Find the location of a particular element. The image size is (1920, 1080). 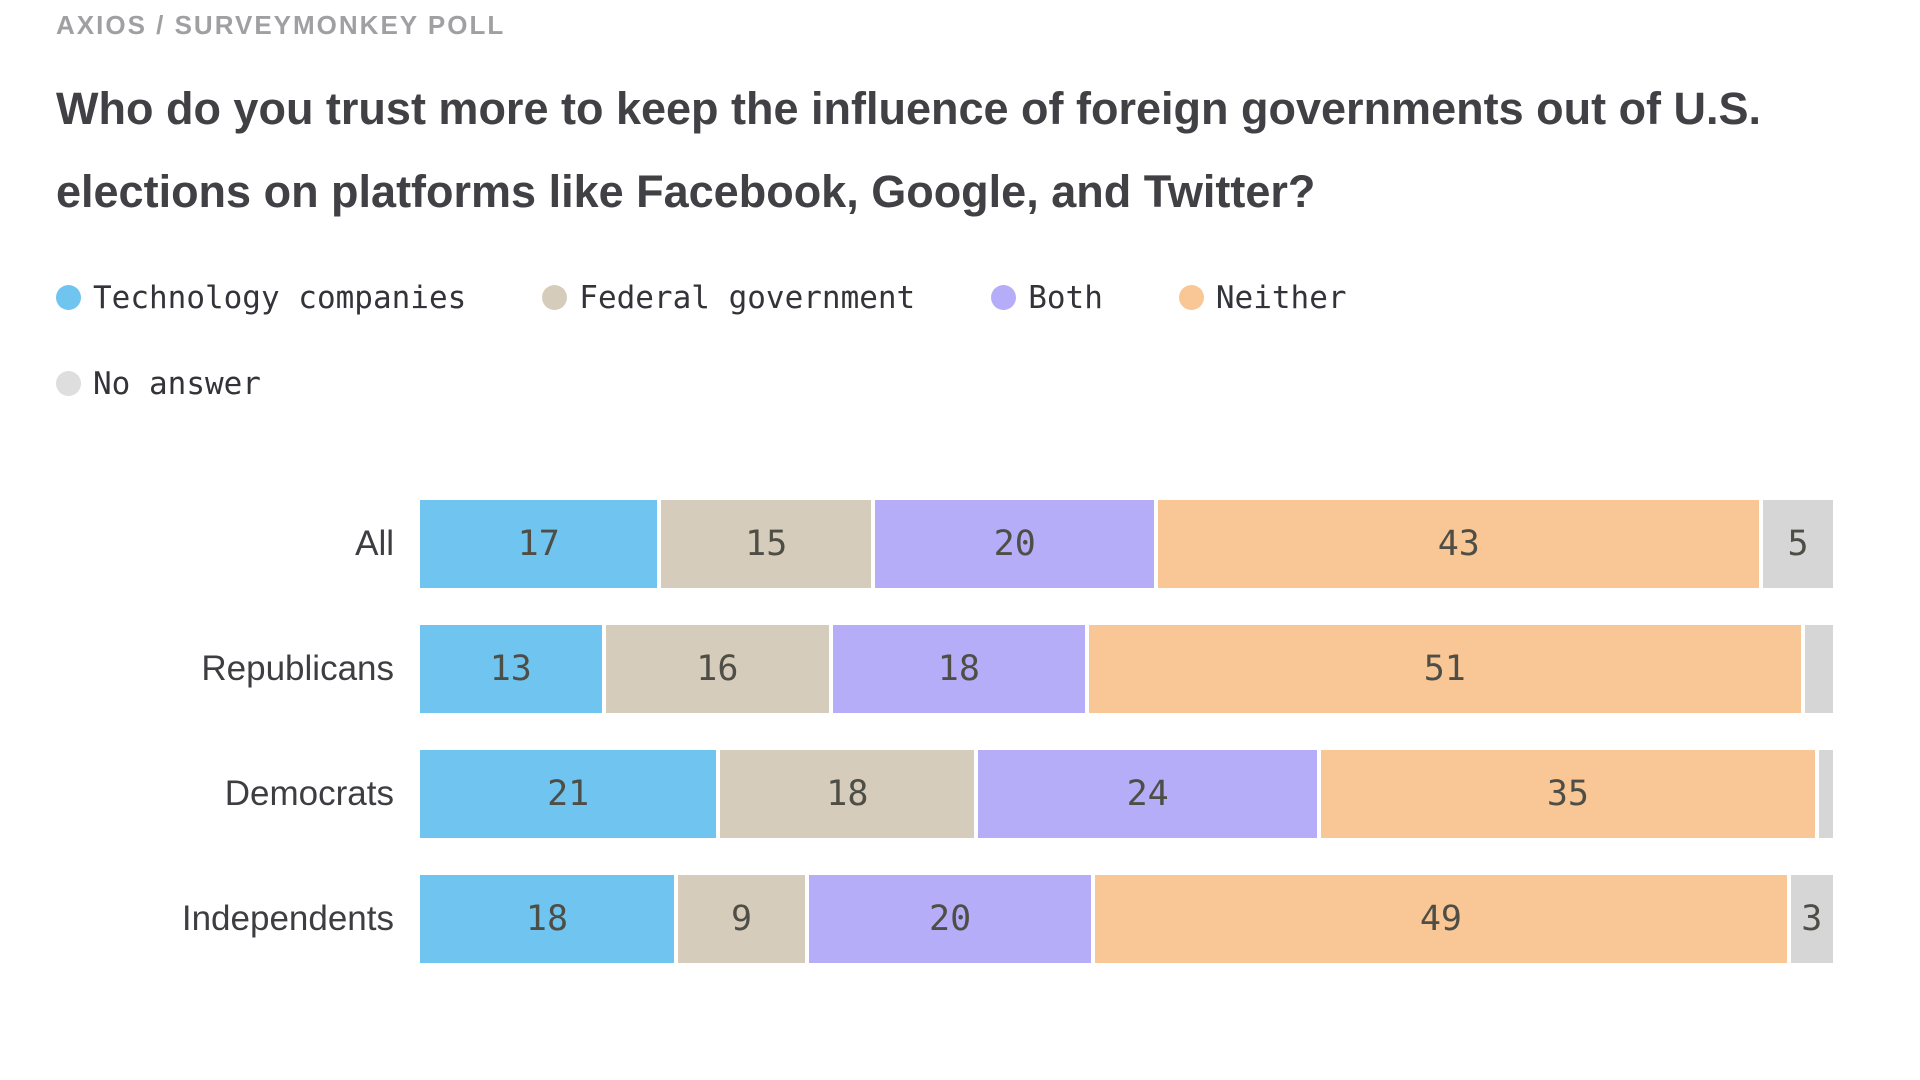

bar-stack: 18 9 20 49 3 is located at coordinates (1126, 918).